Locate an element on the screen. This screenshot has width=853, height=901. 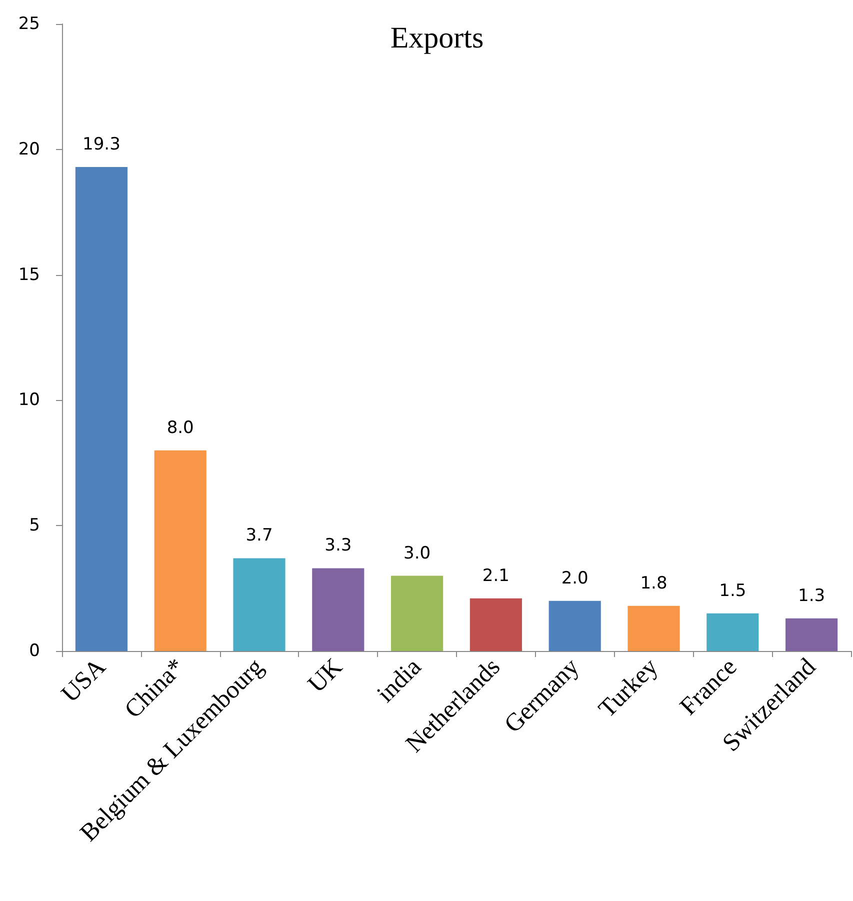
y-tick-label: 15 is located at coordinates (29, 274).